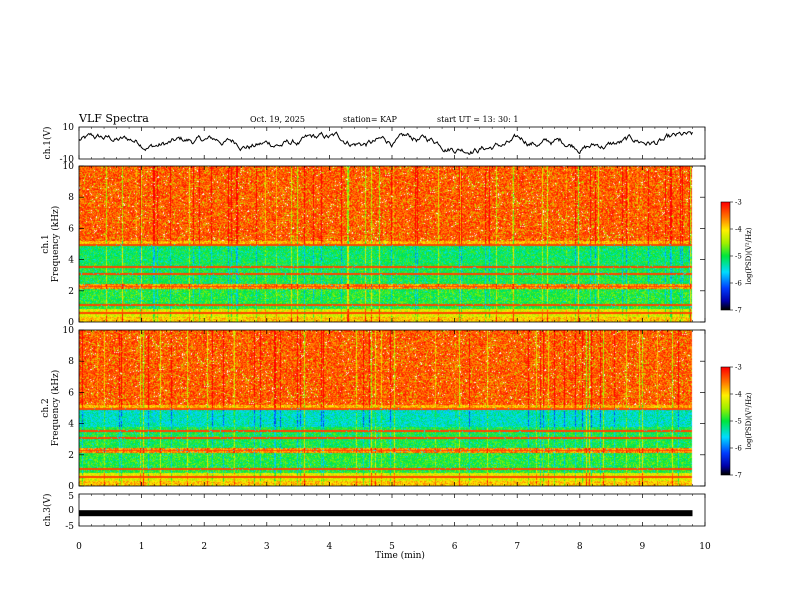  I want to click on ch2-colorbar, so click(725, 421).